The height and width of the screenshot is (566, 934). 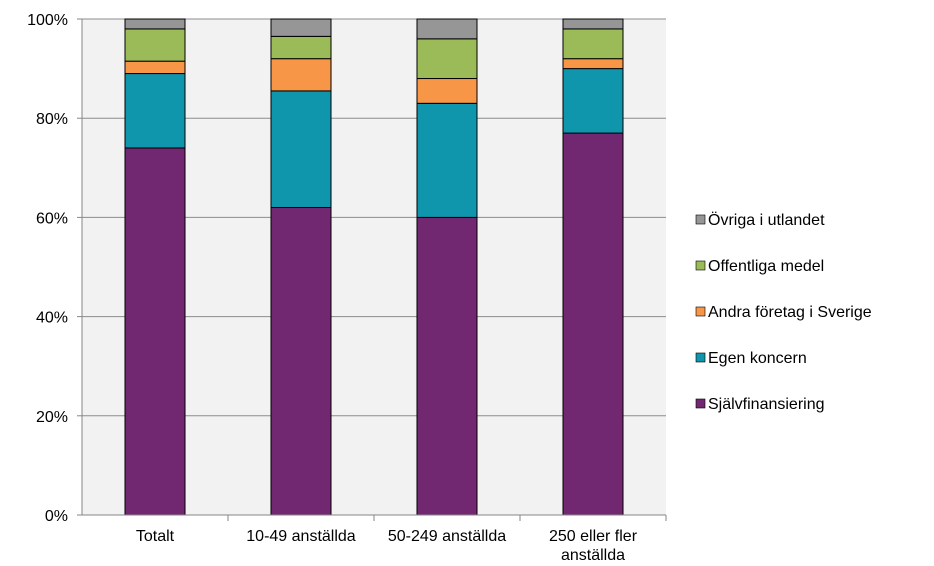 What do you see at coordinates (766, 266) in the screenshot?
I see `legend-label: Offentliga medel` at bounding box center [766, 266].